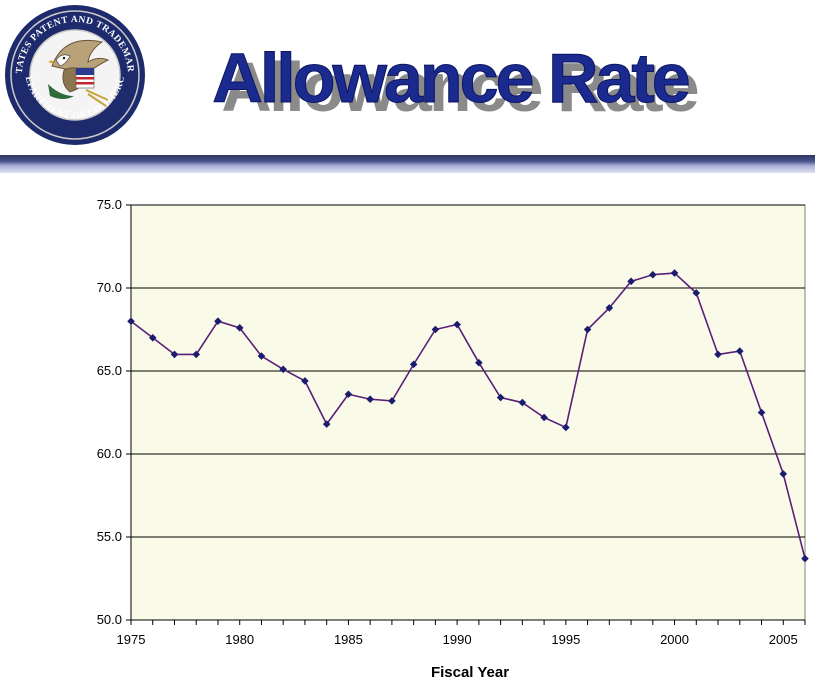 The width and height of the screenshot is (815, 685). I want to click on y-tick-label: 65.0, so click(109, 370).